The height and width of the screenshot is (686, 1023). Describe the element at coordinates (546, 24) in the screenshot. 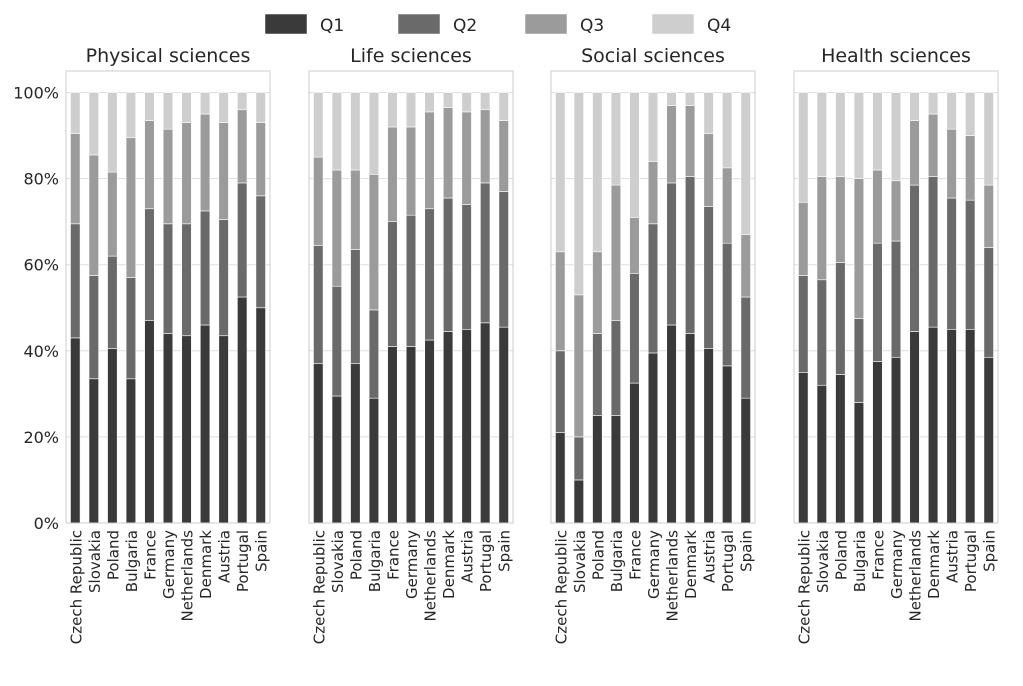

I see `legend-swatch-q3` at that location.